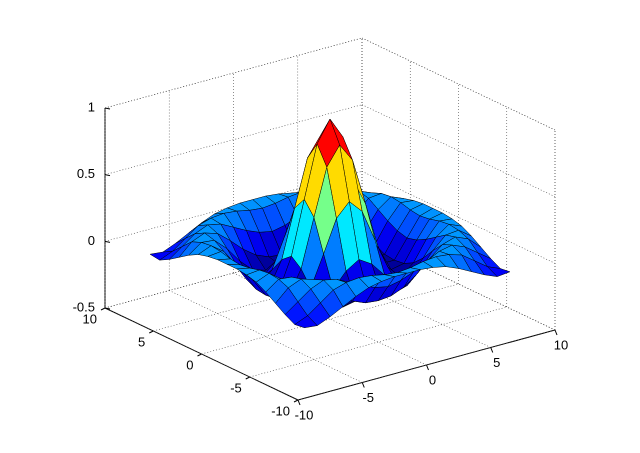  I want to click on x-tick-label: -10, so click(304, 414).